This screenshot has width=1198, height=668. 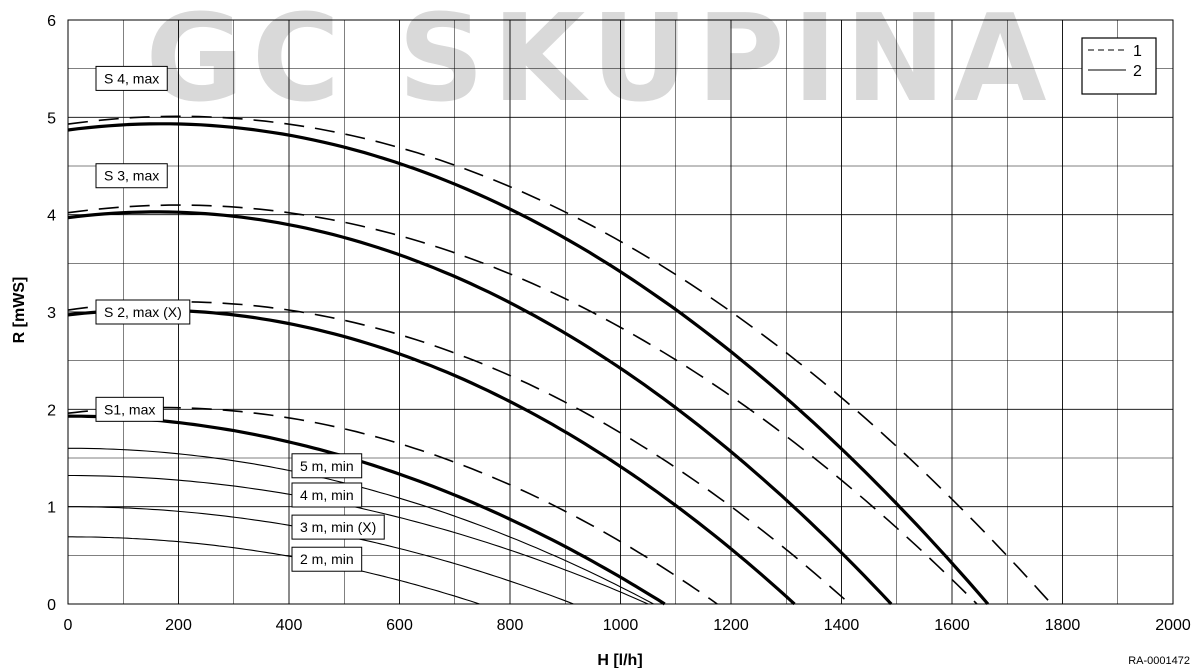 I want to click on curve-label: S 2, max (X), so click(x=143, y=312).